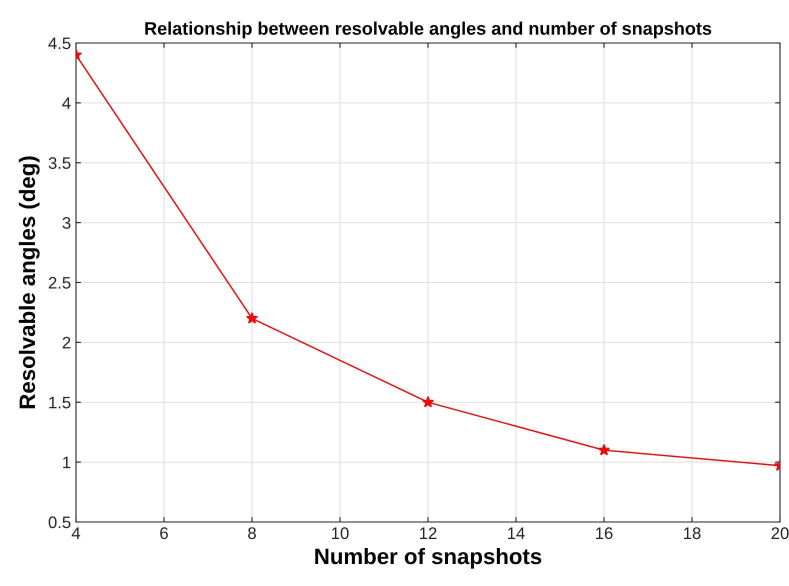  I want to click on y-tick-label: 3, so click(66, 223).